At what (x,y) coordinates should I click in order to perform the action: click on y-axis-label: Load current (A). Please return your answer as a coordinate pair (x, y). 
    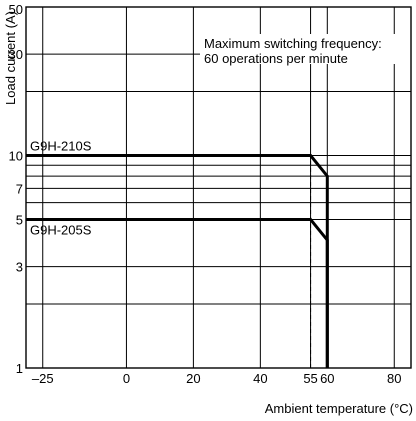
    Looking at the image, I should click on (10, 58).